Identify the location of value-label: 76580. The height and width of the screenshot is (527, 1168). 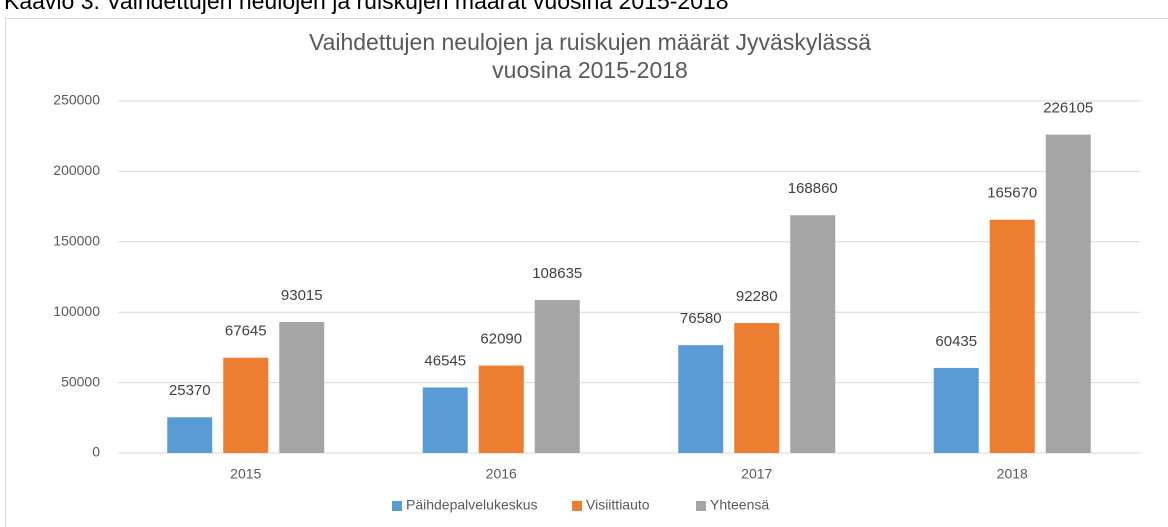
(701, 318).